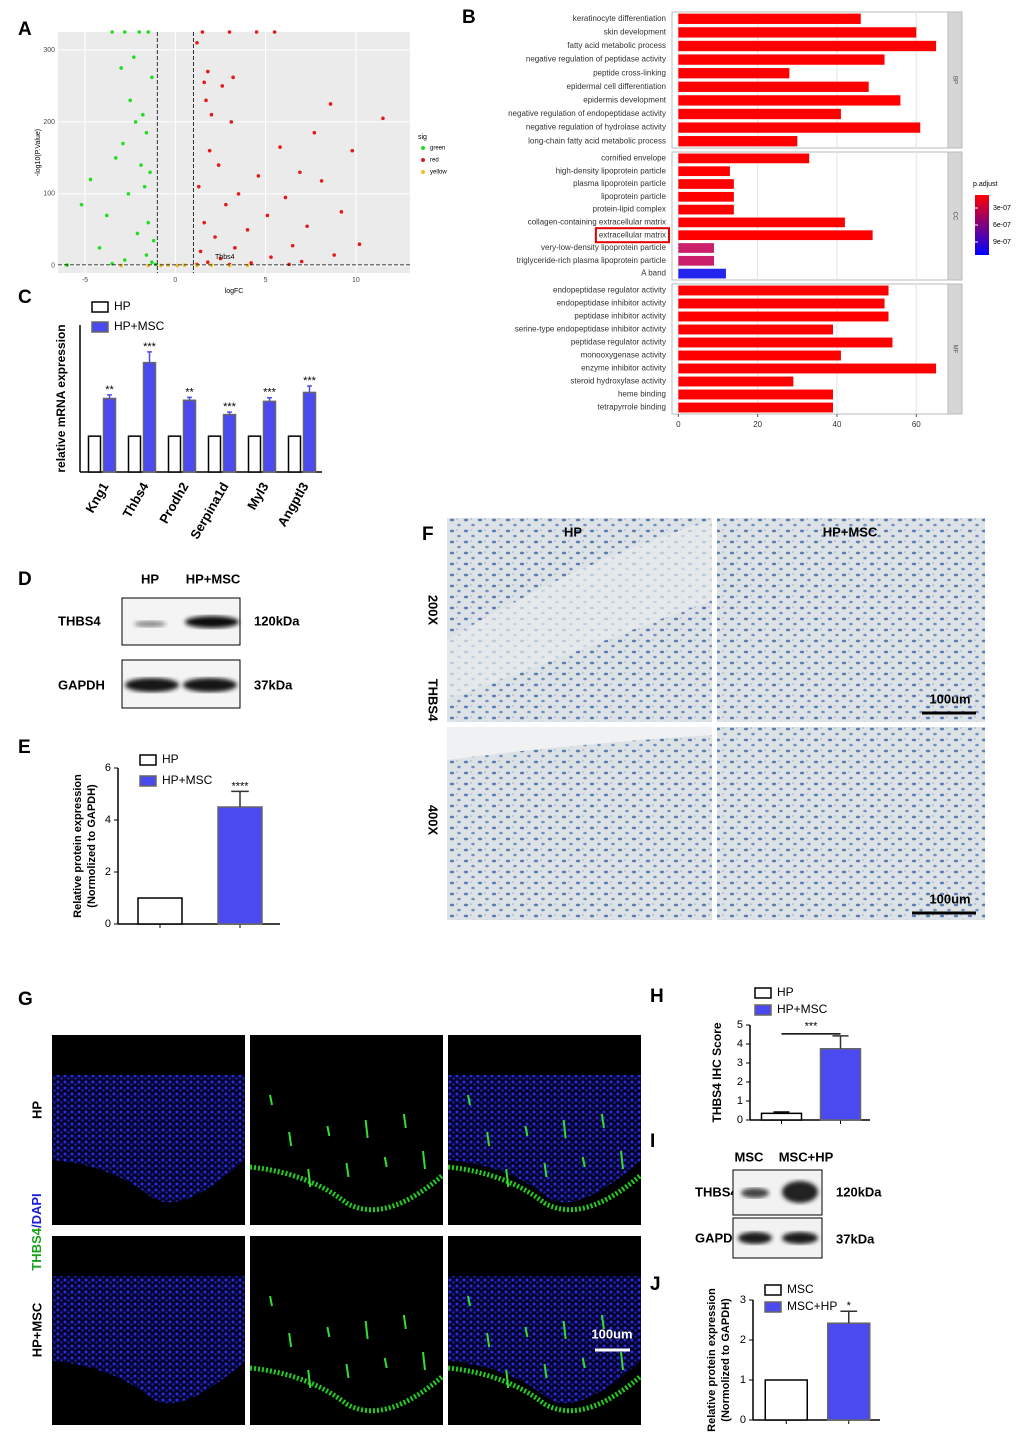 The height and width of the screenshot is (1450, 1020). What do you see at coordinates (49, 50) in the screenshot?
I see `y-tick-label: 300` at bounding box center [49, 50].